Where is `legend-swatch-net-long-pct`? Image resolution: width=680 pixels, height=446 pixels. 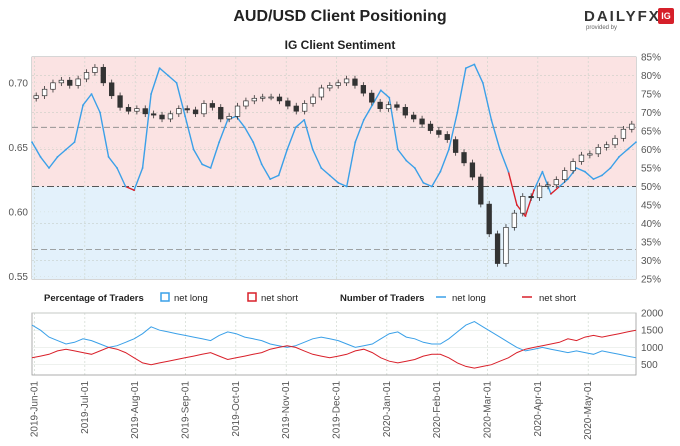 legend-swatch-net-long-pct is located at coordinates (165, 297).